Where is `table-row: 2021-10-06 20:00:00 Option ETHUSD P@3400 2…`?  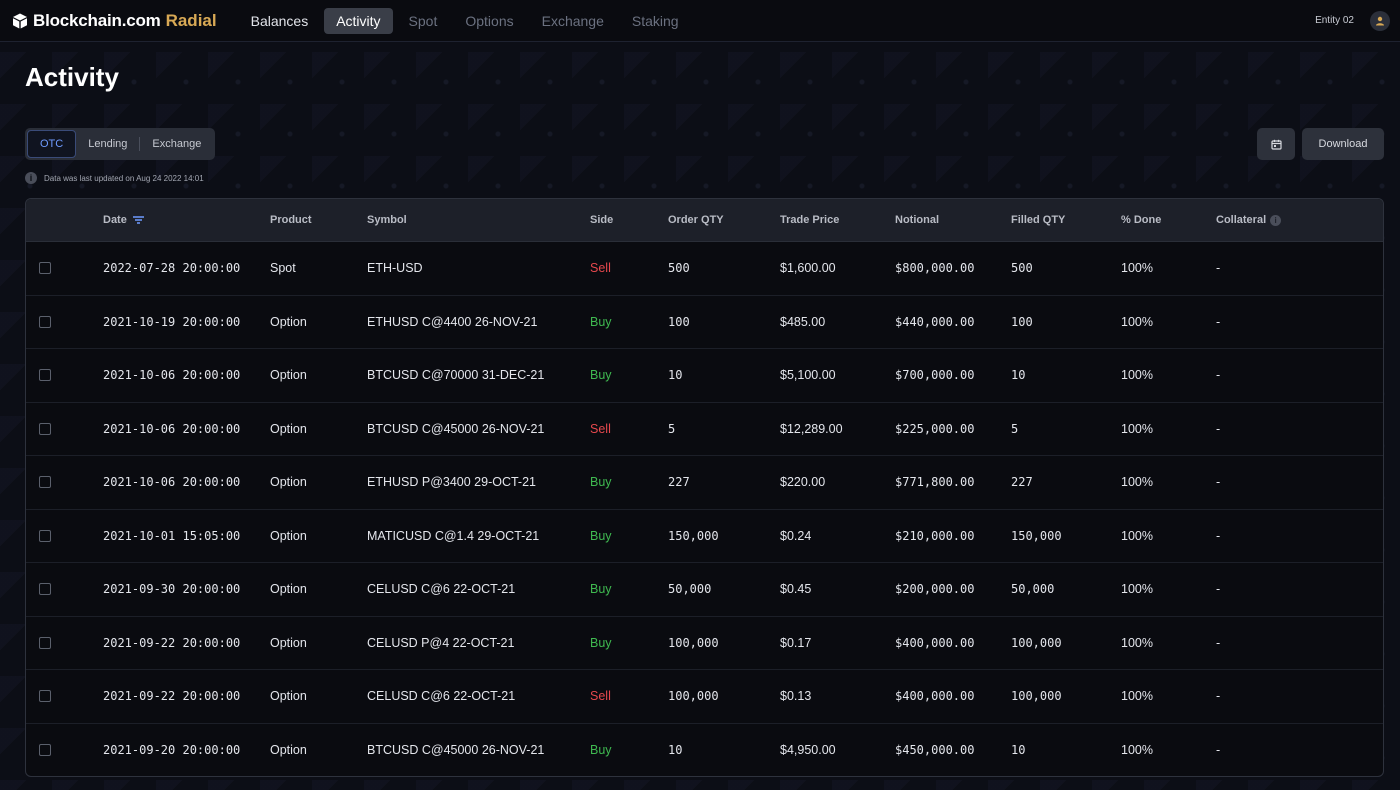
table-row: 2021-10-06 20:00:00 Option ETHUSD P@3400 2… is located at coordinates (704, 483).